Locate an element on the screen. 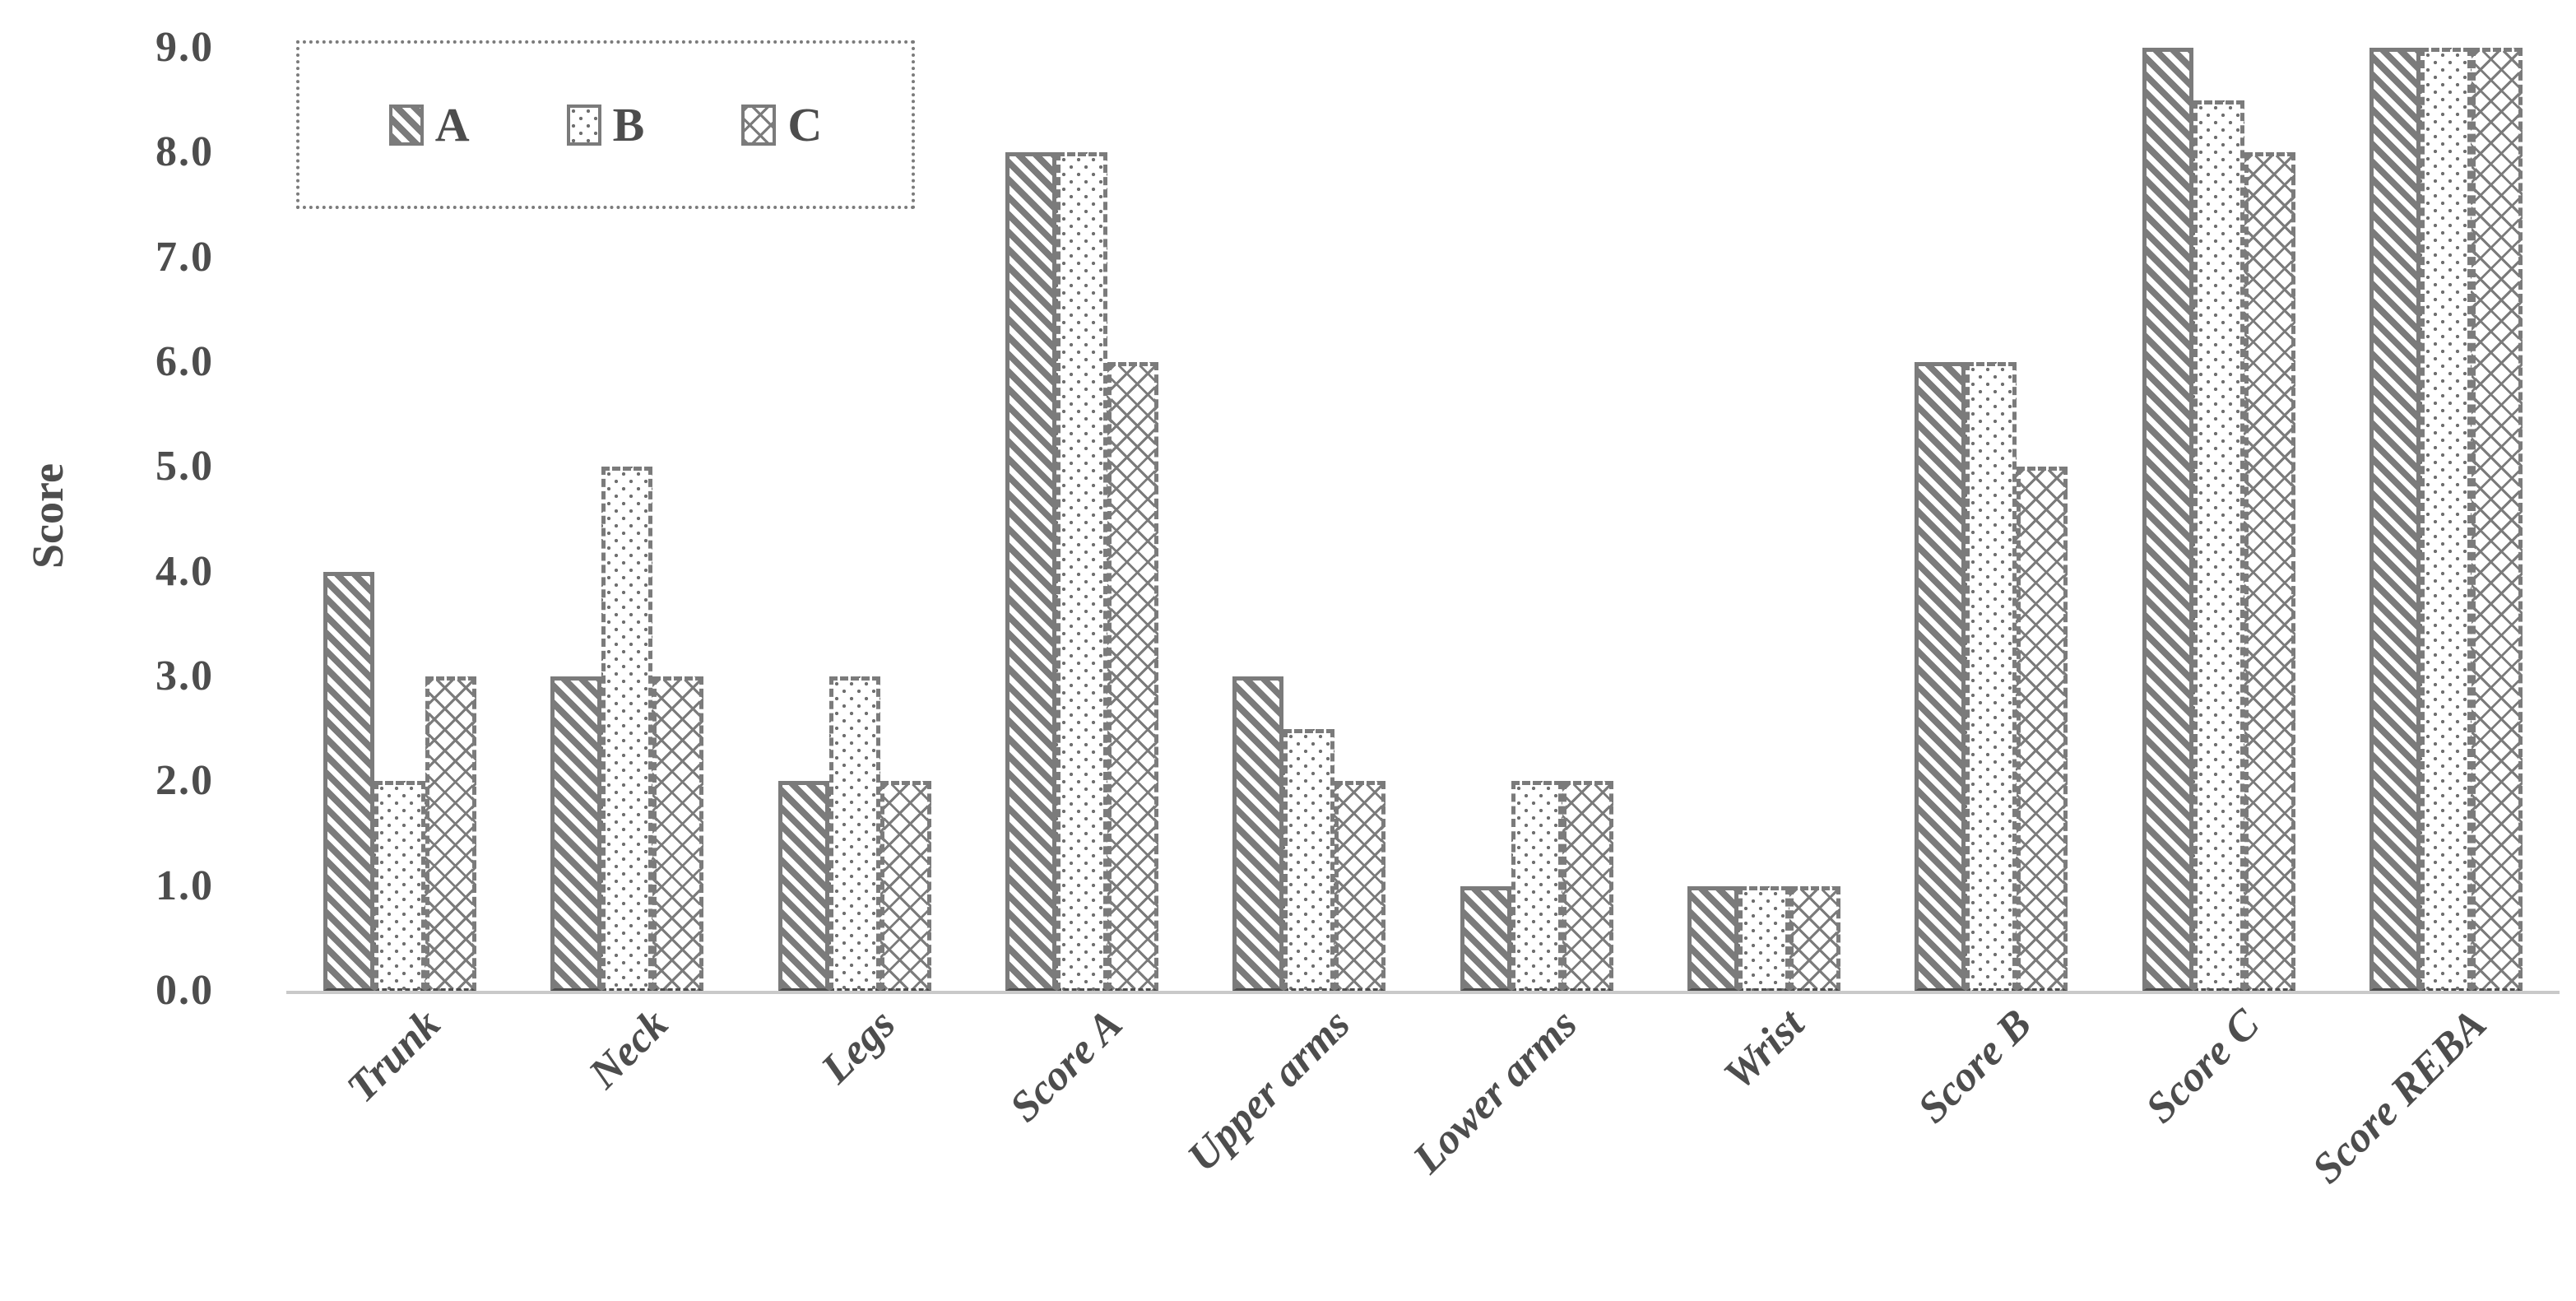 This screenshot has height=1301, width=2576. y-tick-label: 1.0 is located at coordinates (184, 886).